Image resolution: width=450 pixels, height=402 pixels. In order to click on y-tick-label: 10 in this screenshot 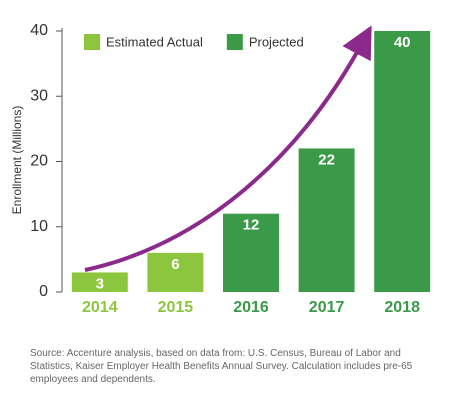, I will do `click(39, 226)`.